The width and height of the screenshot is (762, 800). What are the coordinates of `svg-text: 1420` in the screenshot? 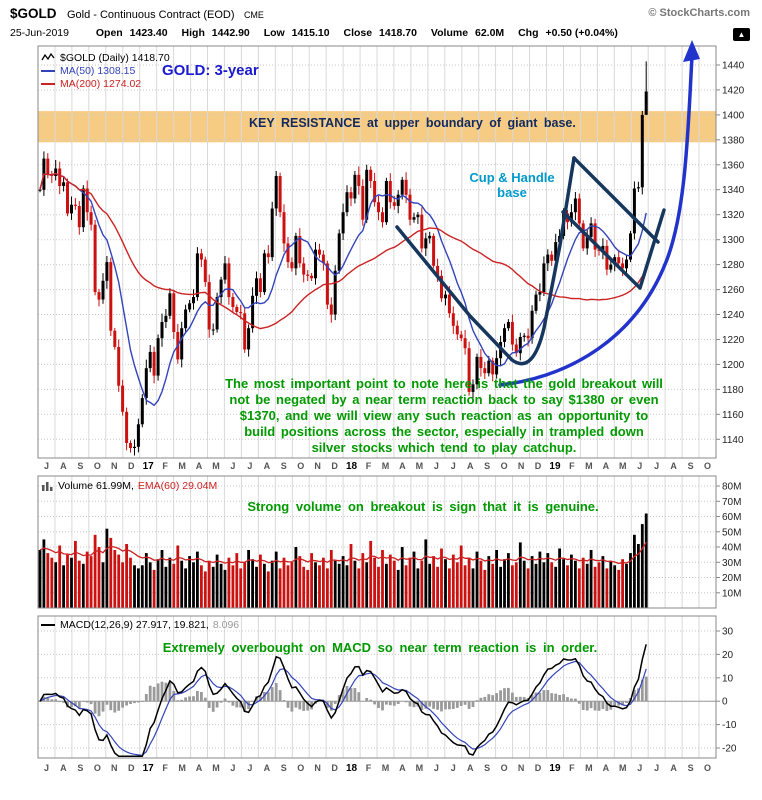 It's located at (733, 90).